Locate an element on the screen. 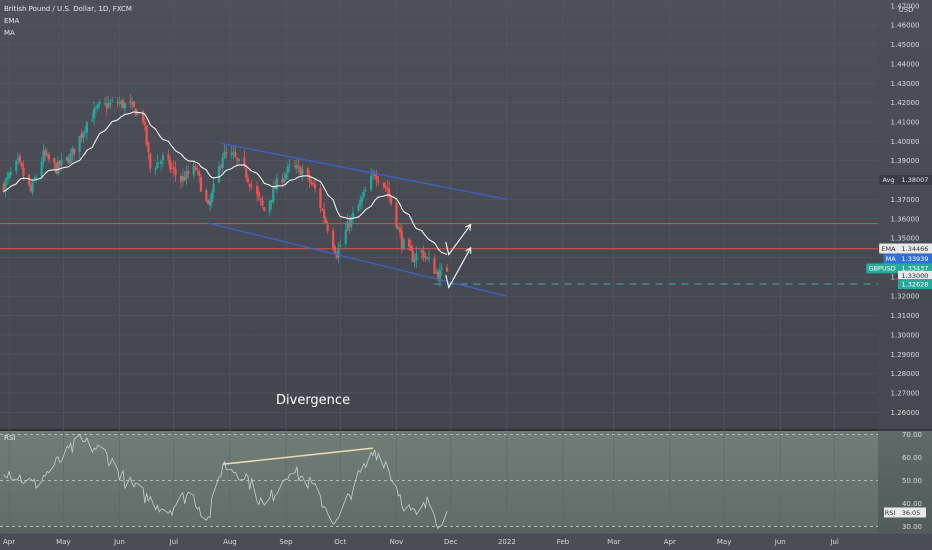 The height and width of the screenshot is (550, 932). price-tick-label: 1.47000 is located at coordinates (905, 6).